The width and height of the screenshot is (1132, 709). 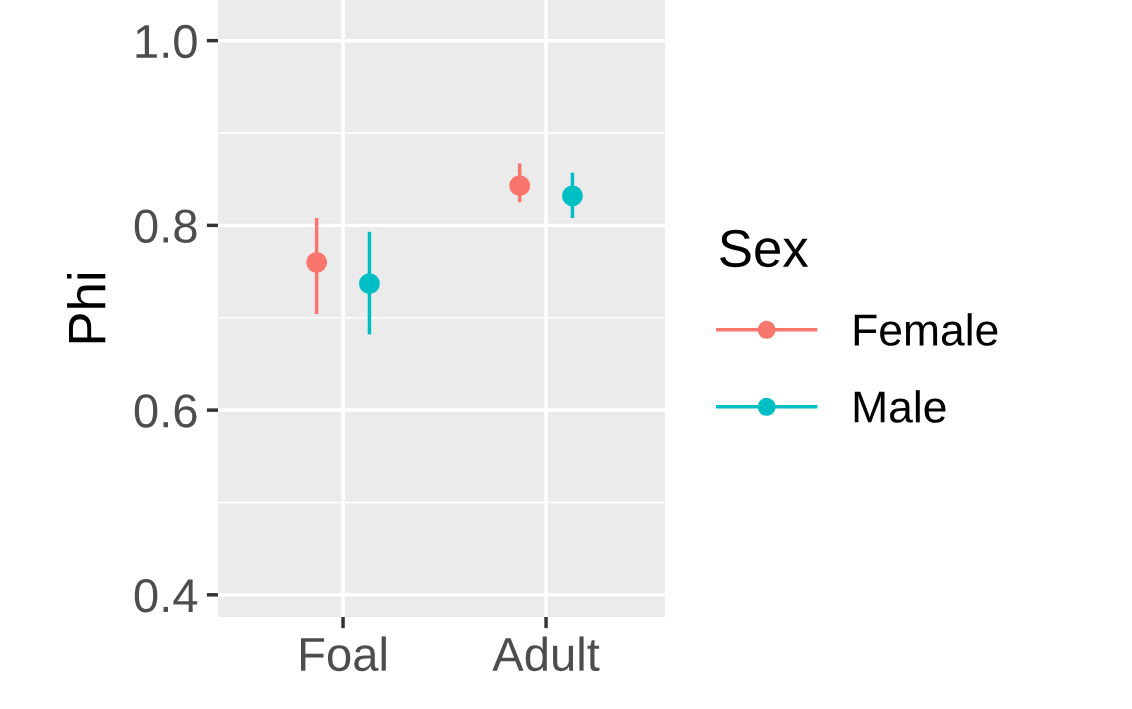 I want to click on legend-label: Male, so click(x=900, y=406).